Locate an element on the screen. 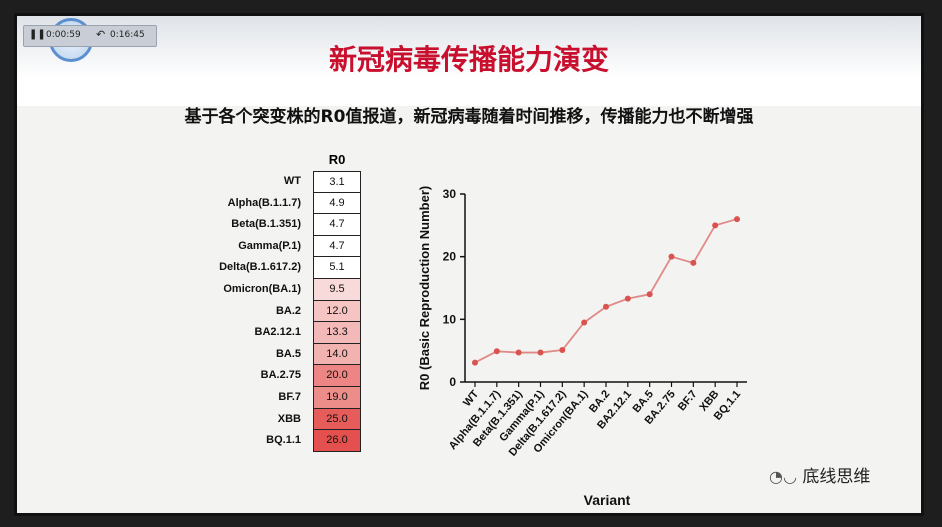 The width and height of the screenshot is (942, 527). y-tick-label: 20 is located at coordinates (450, 257).